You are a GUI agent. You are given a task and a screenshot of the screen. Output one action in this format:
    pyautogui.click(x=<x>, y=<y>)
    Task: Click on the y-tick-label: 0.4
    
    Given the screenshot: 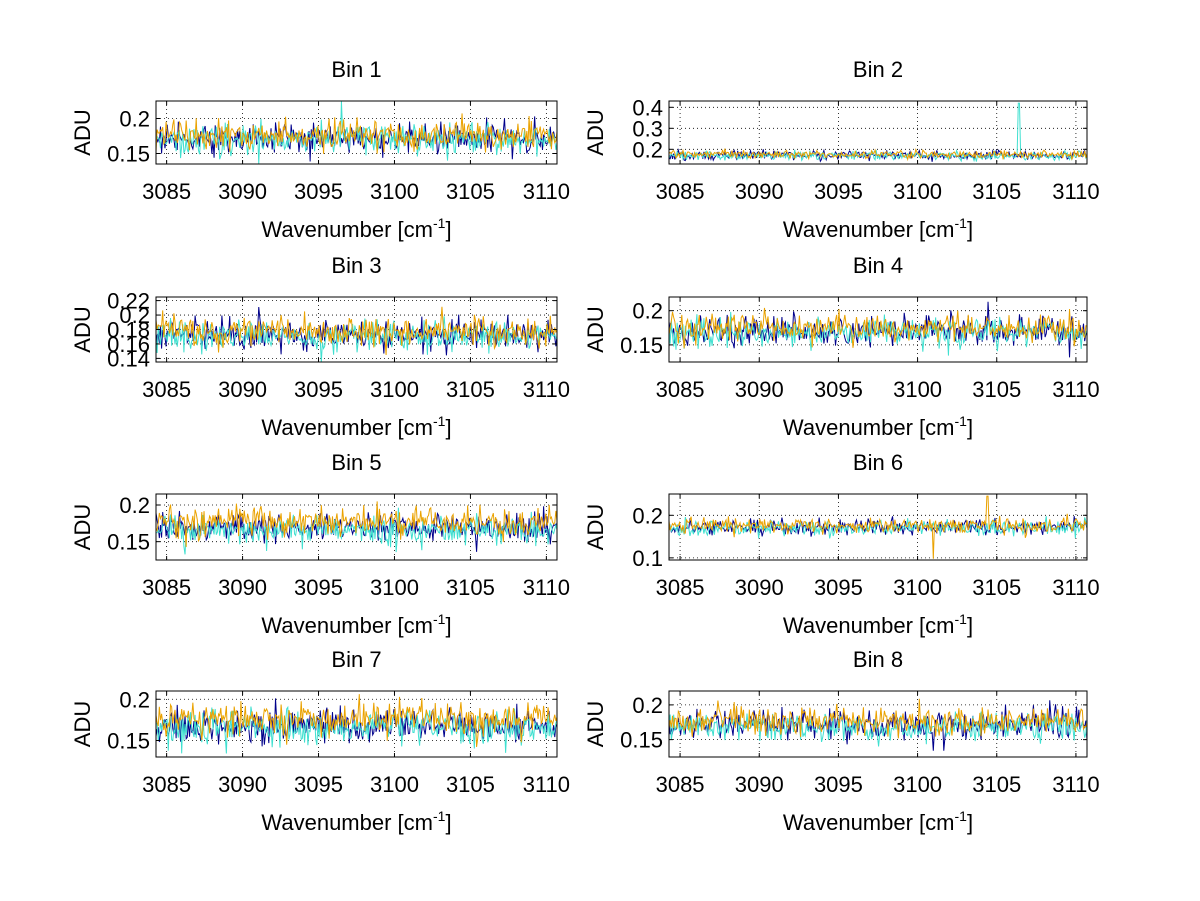 What is the action you would take?
    pyautogui.click(x=647, y=107)
    